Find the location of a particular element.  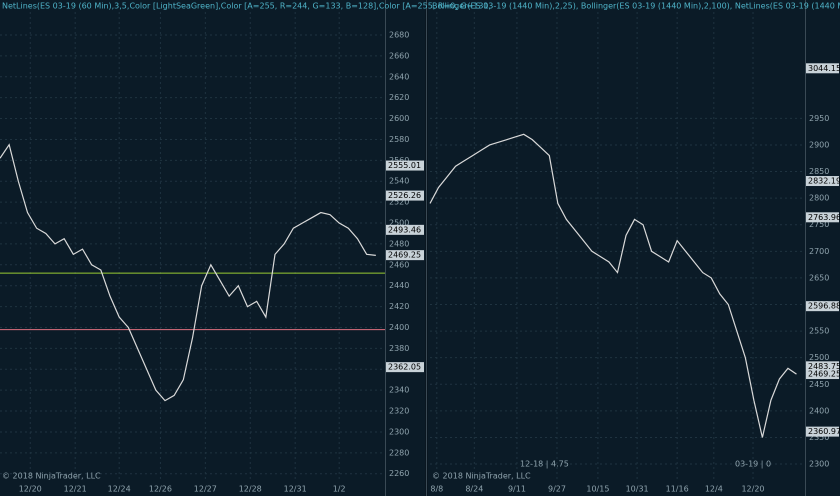

x-tick-label: 8/24 is located at coordinates (474, 489).